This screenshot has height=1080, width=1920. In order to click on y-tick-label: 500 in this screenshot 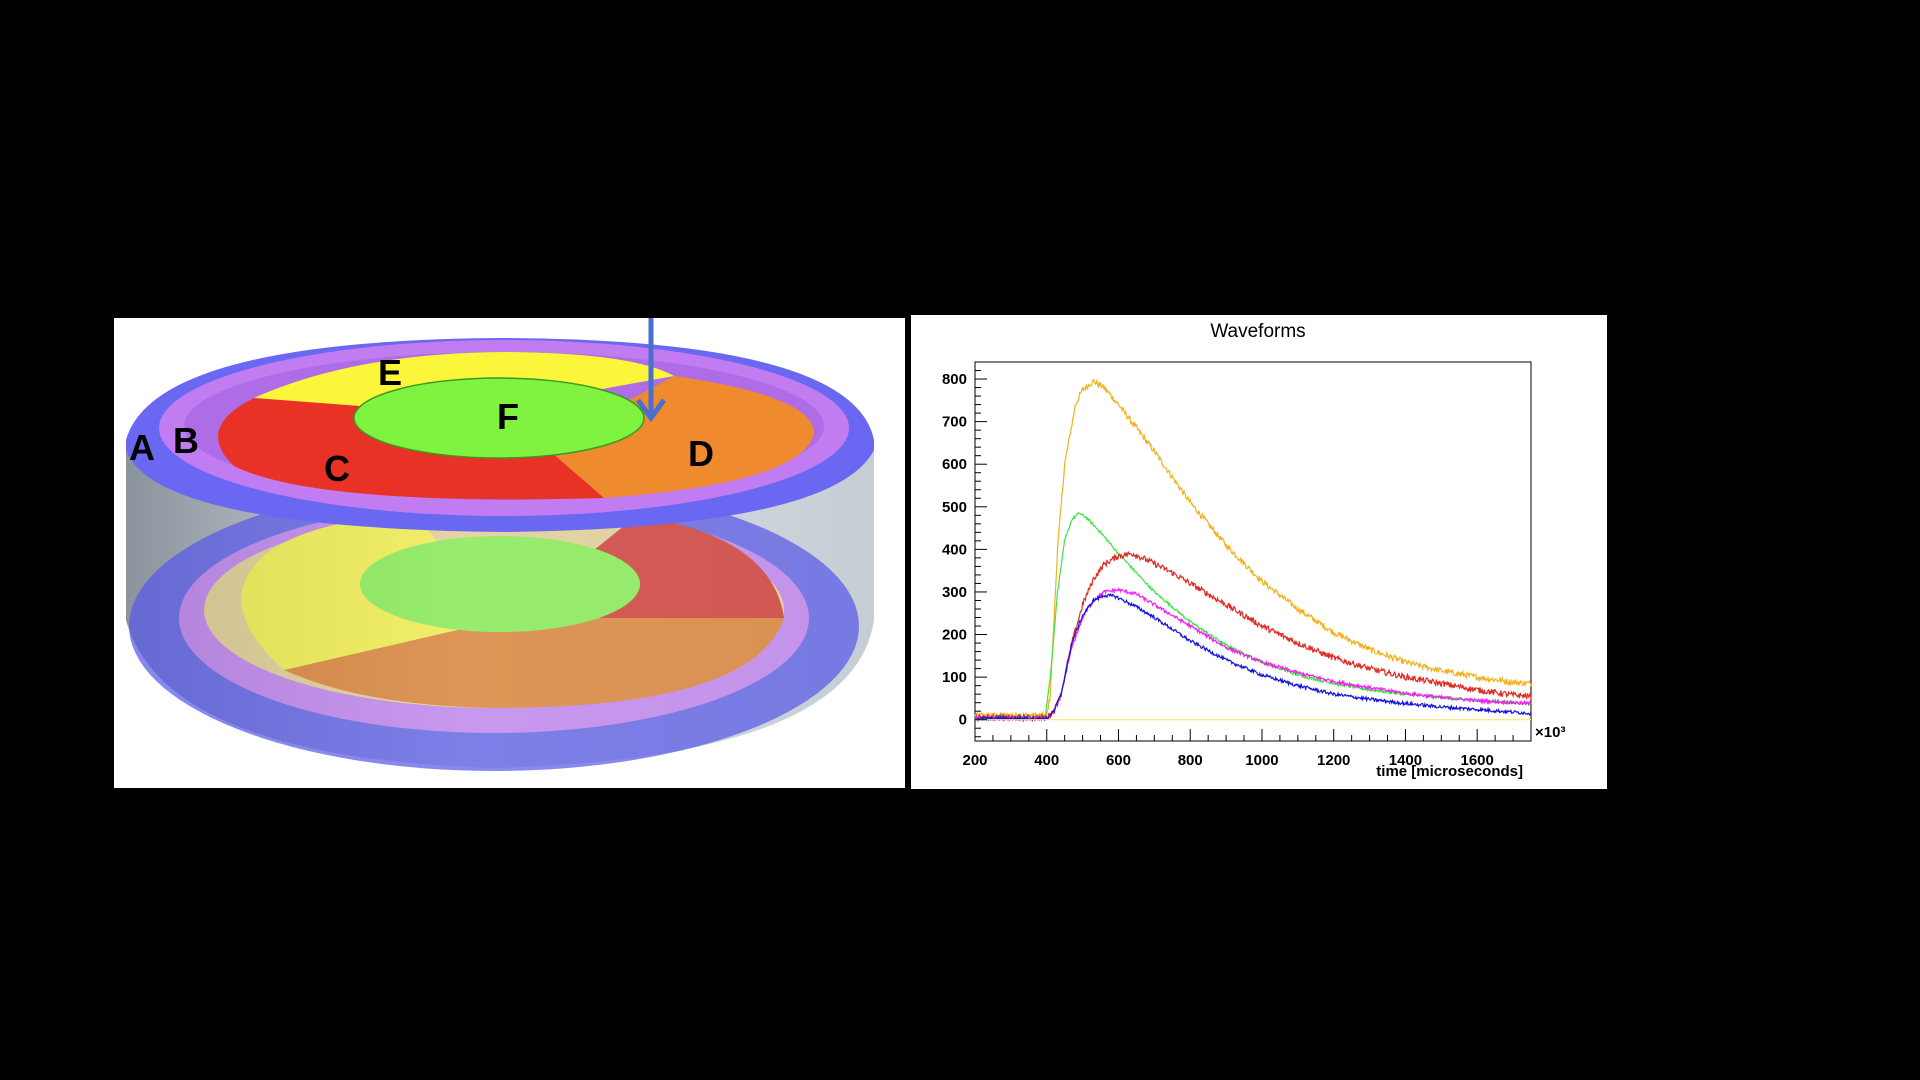, I will do `click(954, 507)`.